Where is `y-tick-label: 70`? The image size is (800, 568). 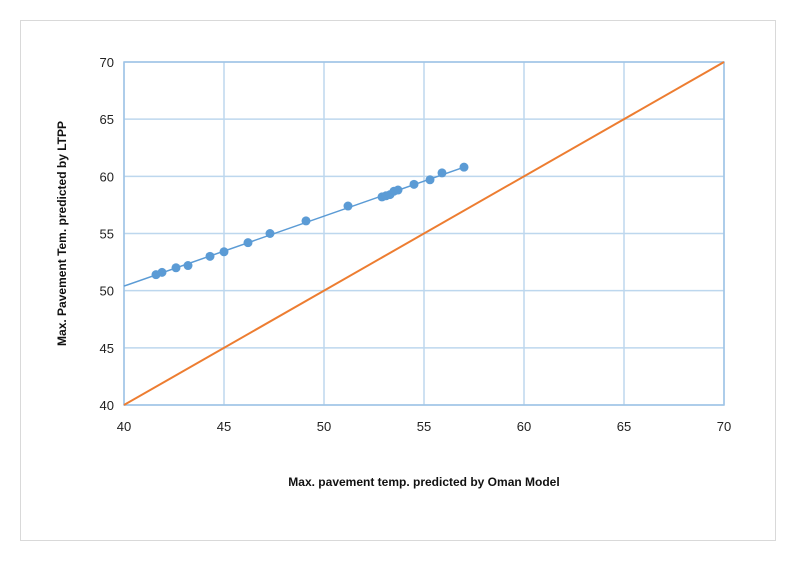 y-tick-label: 70 is located at coordinates (107, 62).